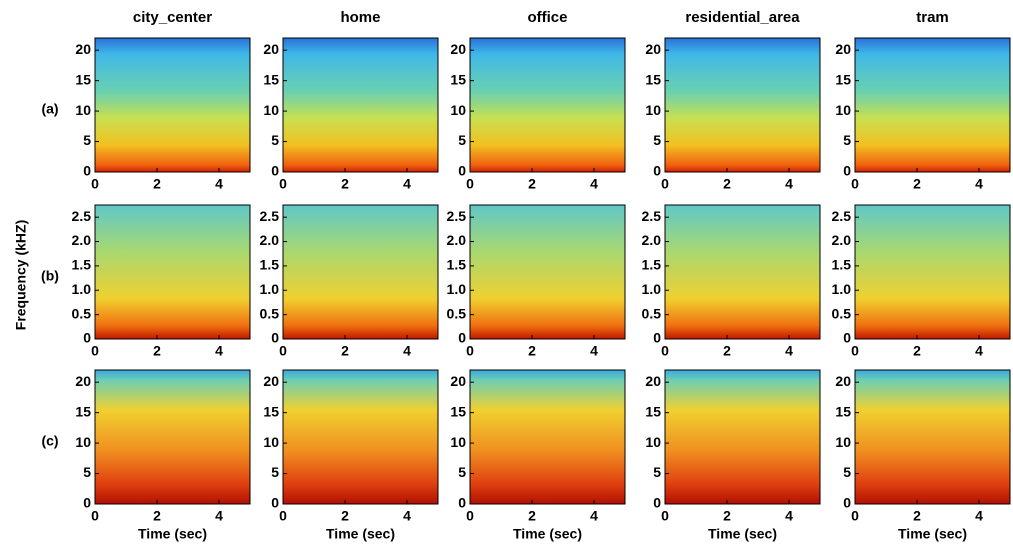 The height and width of the screenshot is (547, 1013). I want to click on column-title: city_center, so click(172, 17).